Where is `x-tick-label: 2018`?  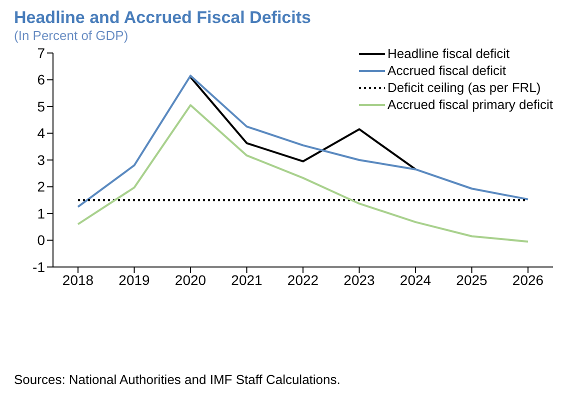 x-tick-label: 2018 is located at coordinates (78, 280).